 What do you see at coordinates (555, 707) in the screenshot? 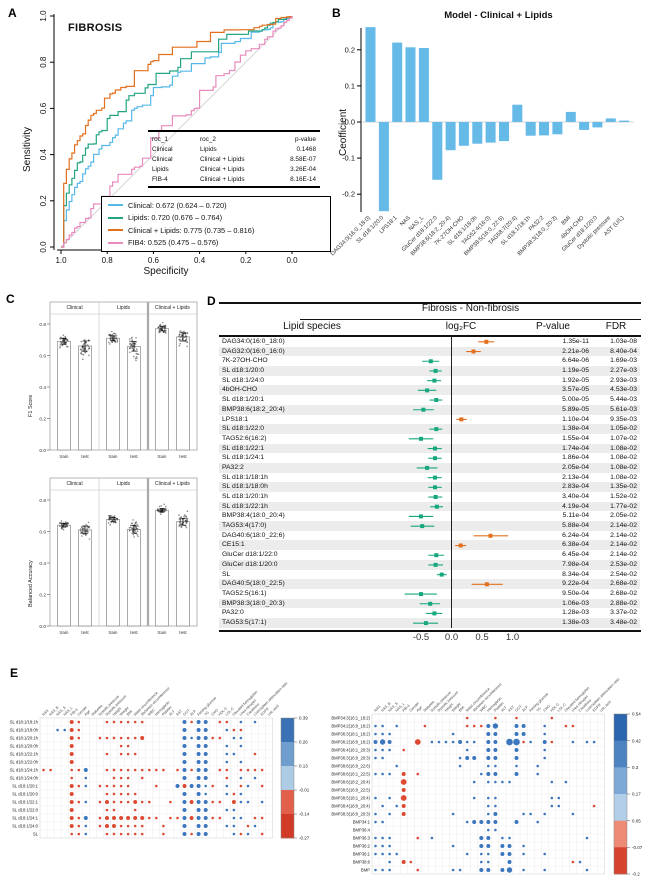
I see `svg-text: HDL-C` at bounding box center [555, 707].